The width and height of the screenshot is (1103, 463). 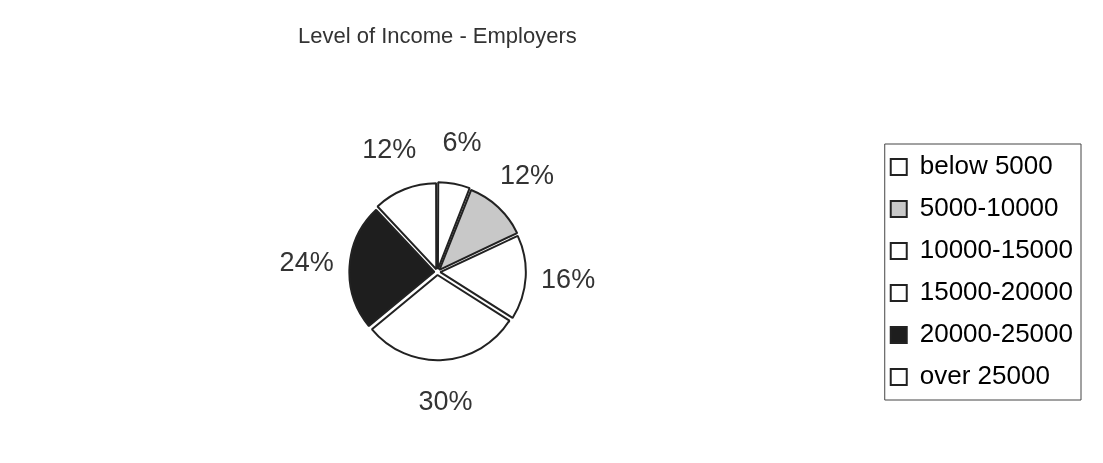 I want to click on chart-title: Level of Income - Employers, so click(x=437, y=36).